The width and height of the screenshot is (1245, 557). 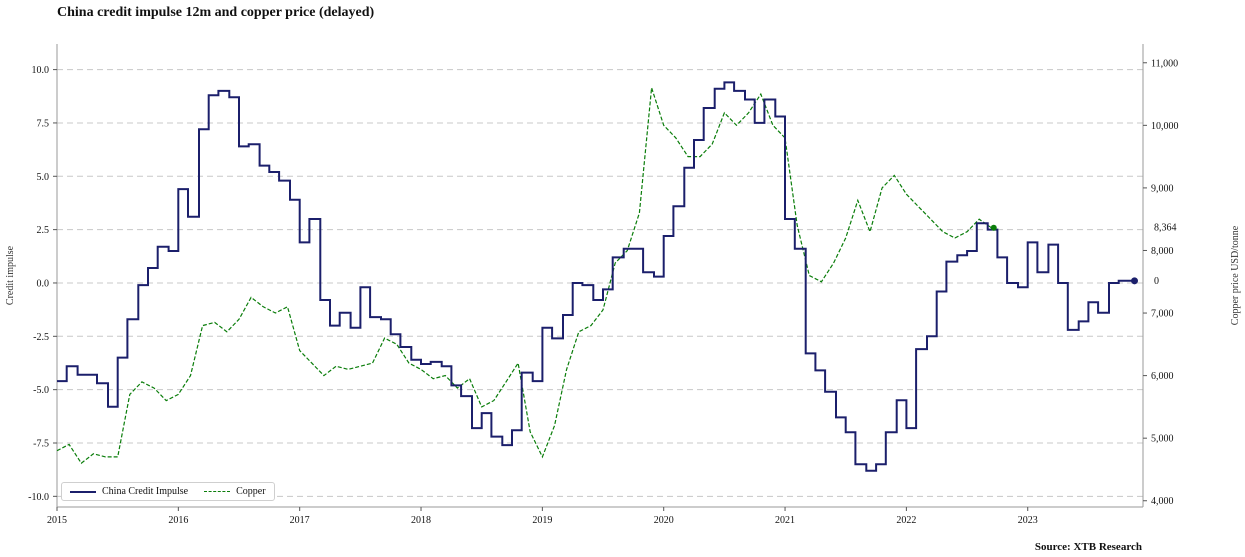 What do you see at coordinates (43, 230) in the screenshot?
I see `left-tick-label: 2.5` at bounding box center [43, 230].